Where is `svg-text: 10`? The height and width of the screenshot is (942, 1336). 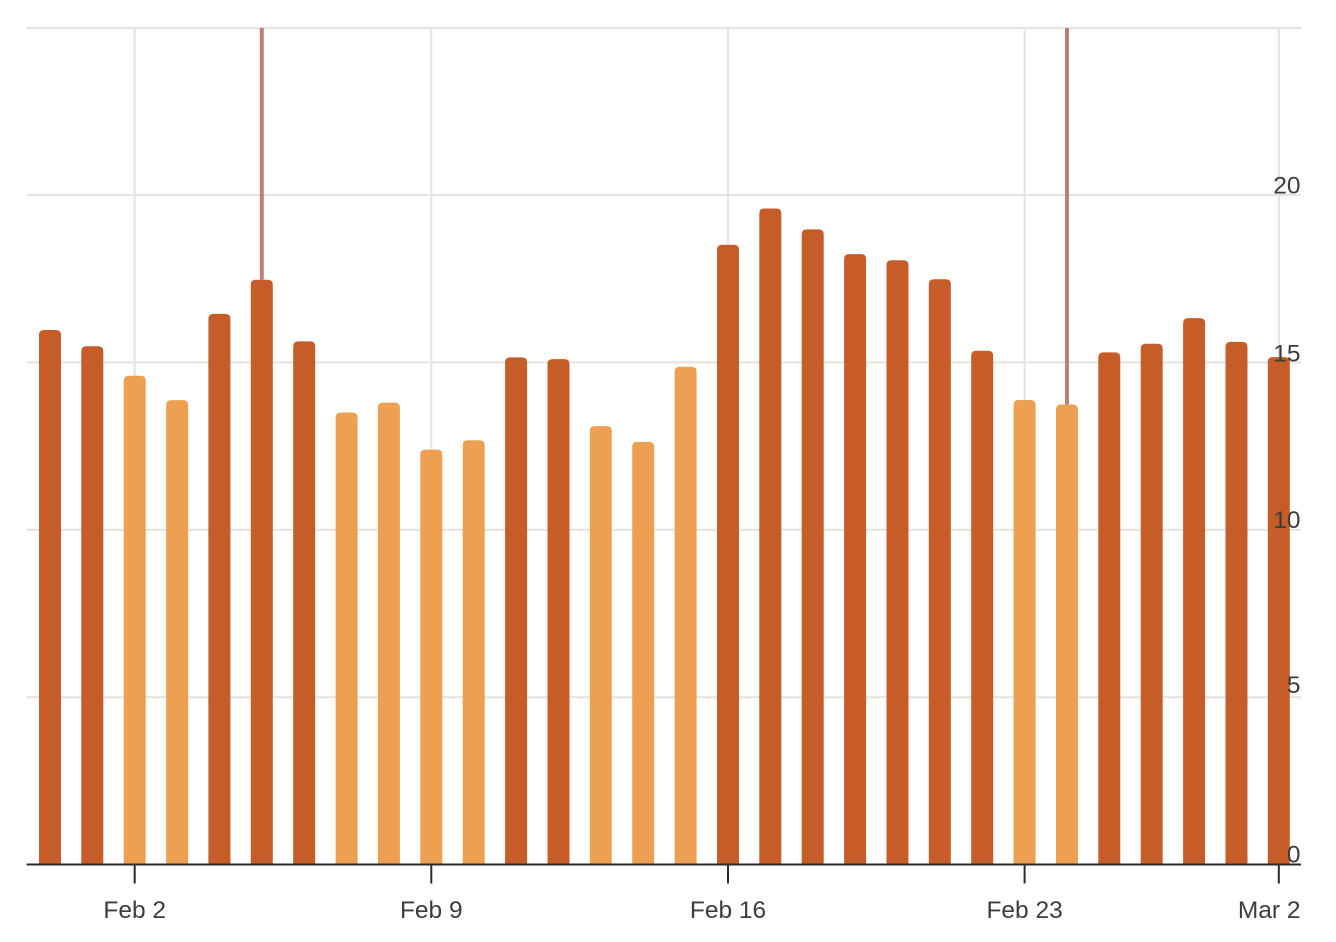
svg-text: 10 is located at coordinates (1286, 520).